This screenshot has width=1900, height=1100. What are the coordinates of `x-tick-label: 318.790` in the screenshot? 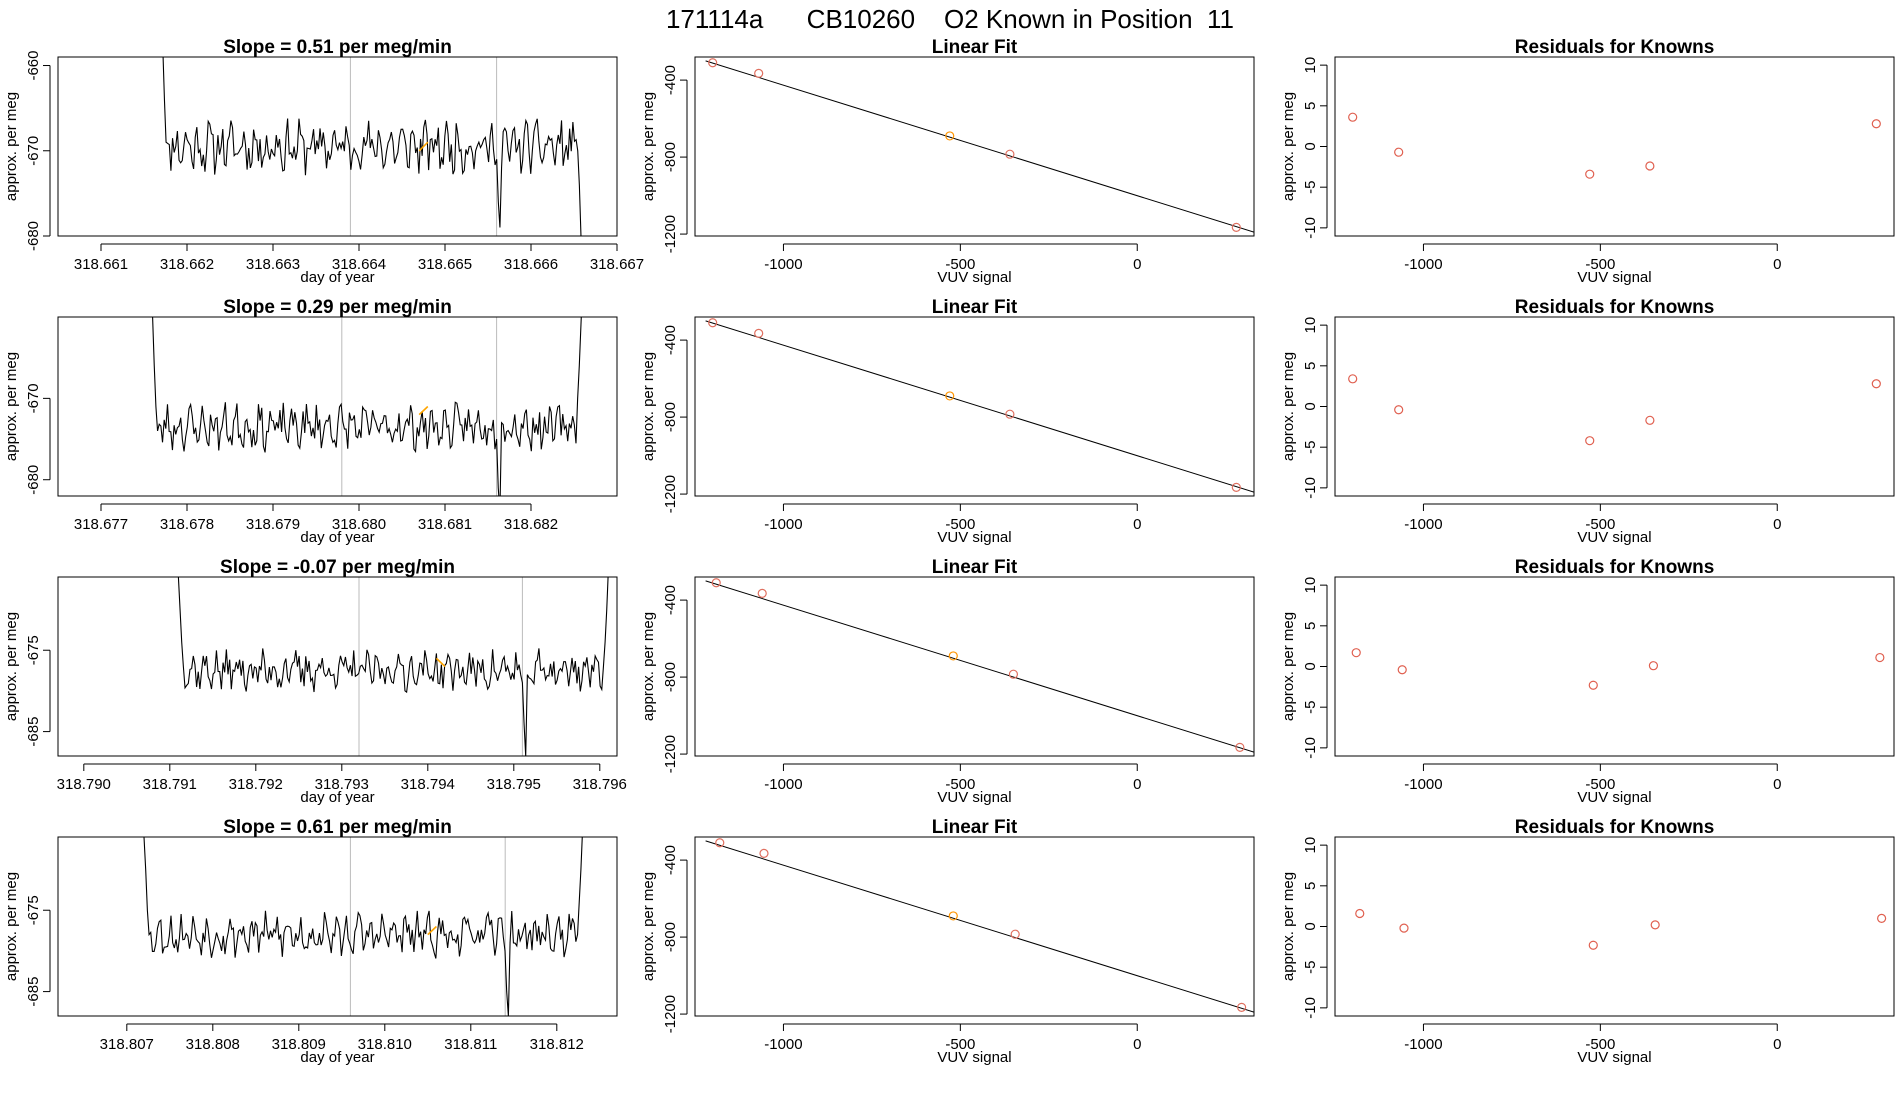 It's located at (84, 784).